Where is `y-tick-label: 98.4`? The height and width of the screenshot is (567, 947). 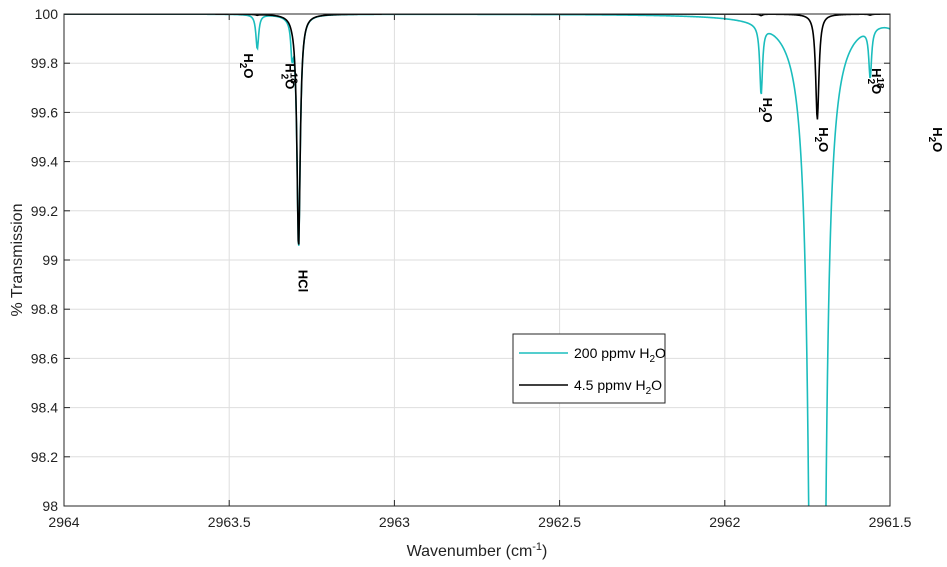 y-tick-label: 98.4 is located at coordinates (44, 408).